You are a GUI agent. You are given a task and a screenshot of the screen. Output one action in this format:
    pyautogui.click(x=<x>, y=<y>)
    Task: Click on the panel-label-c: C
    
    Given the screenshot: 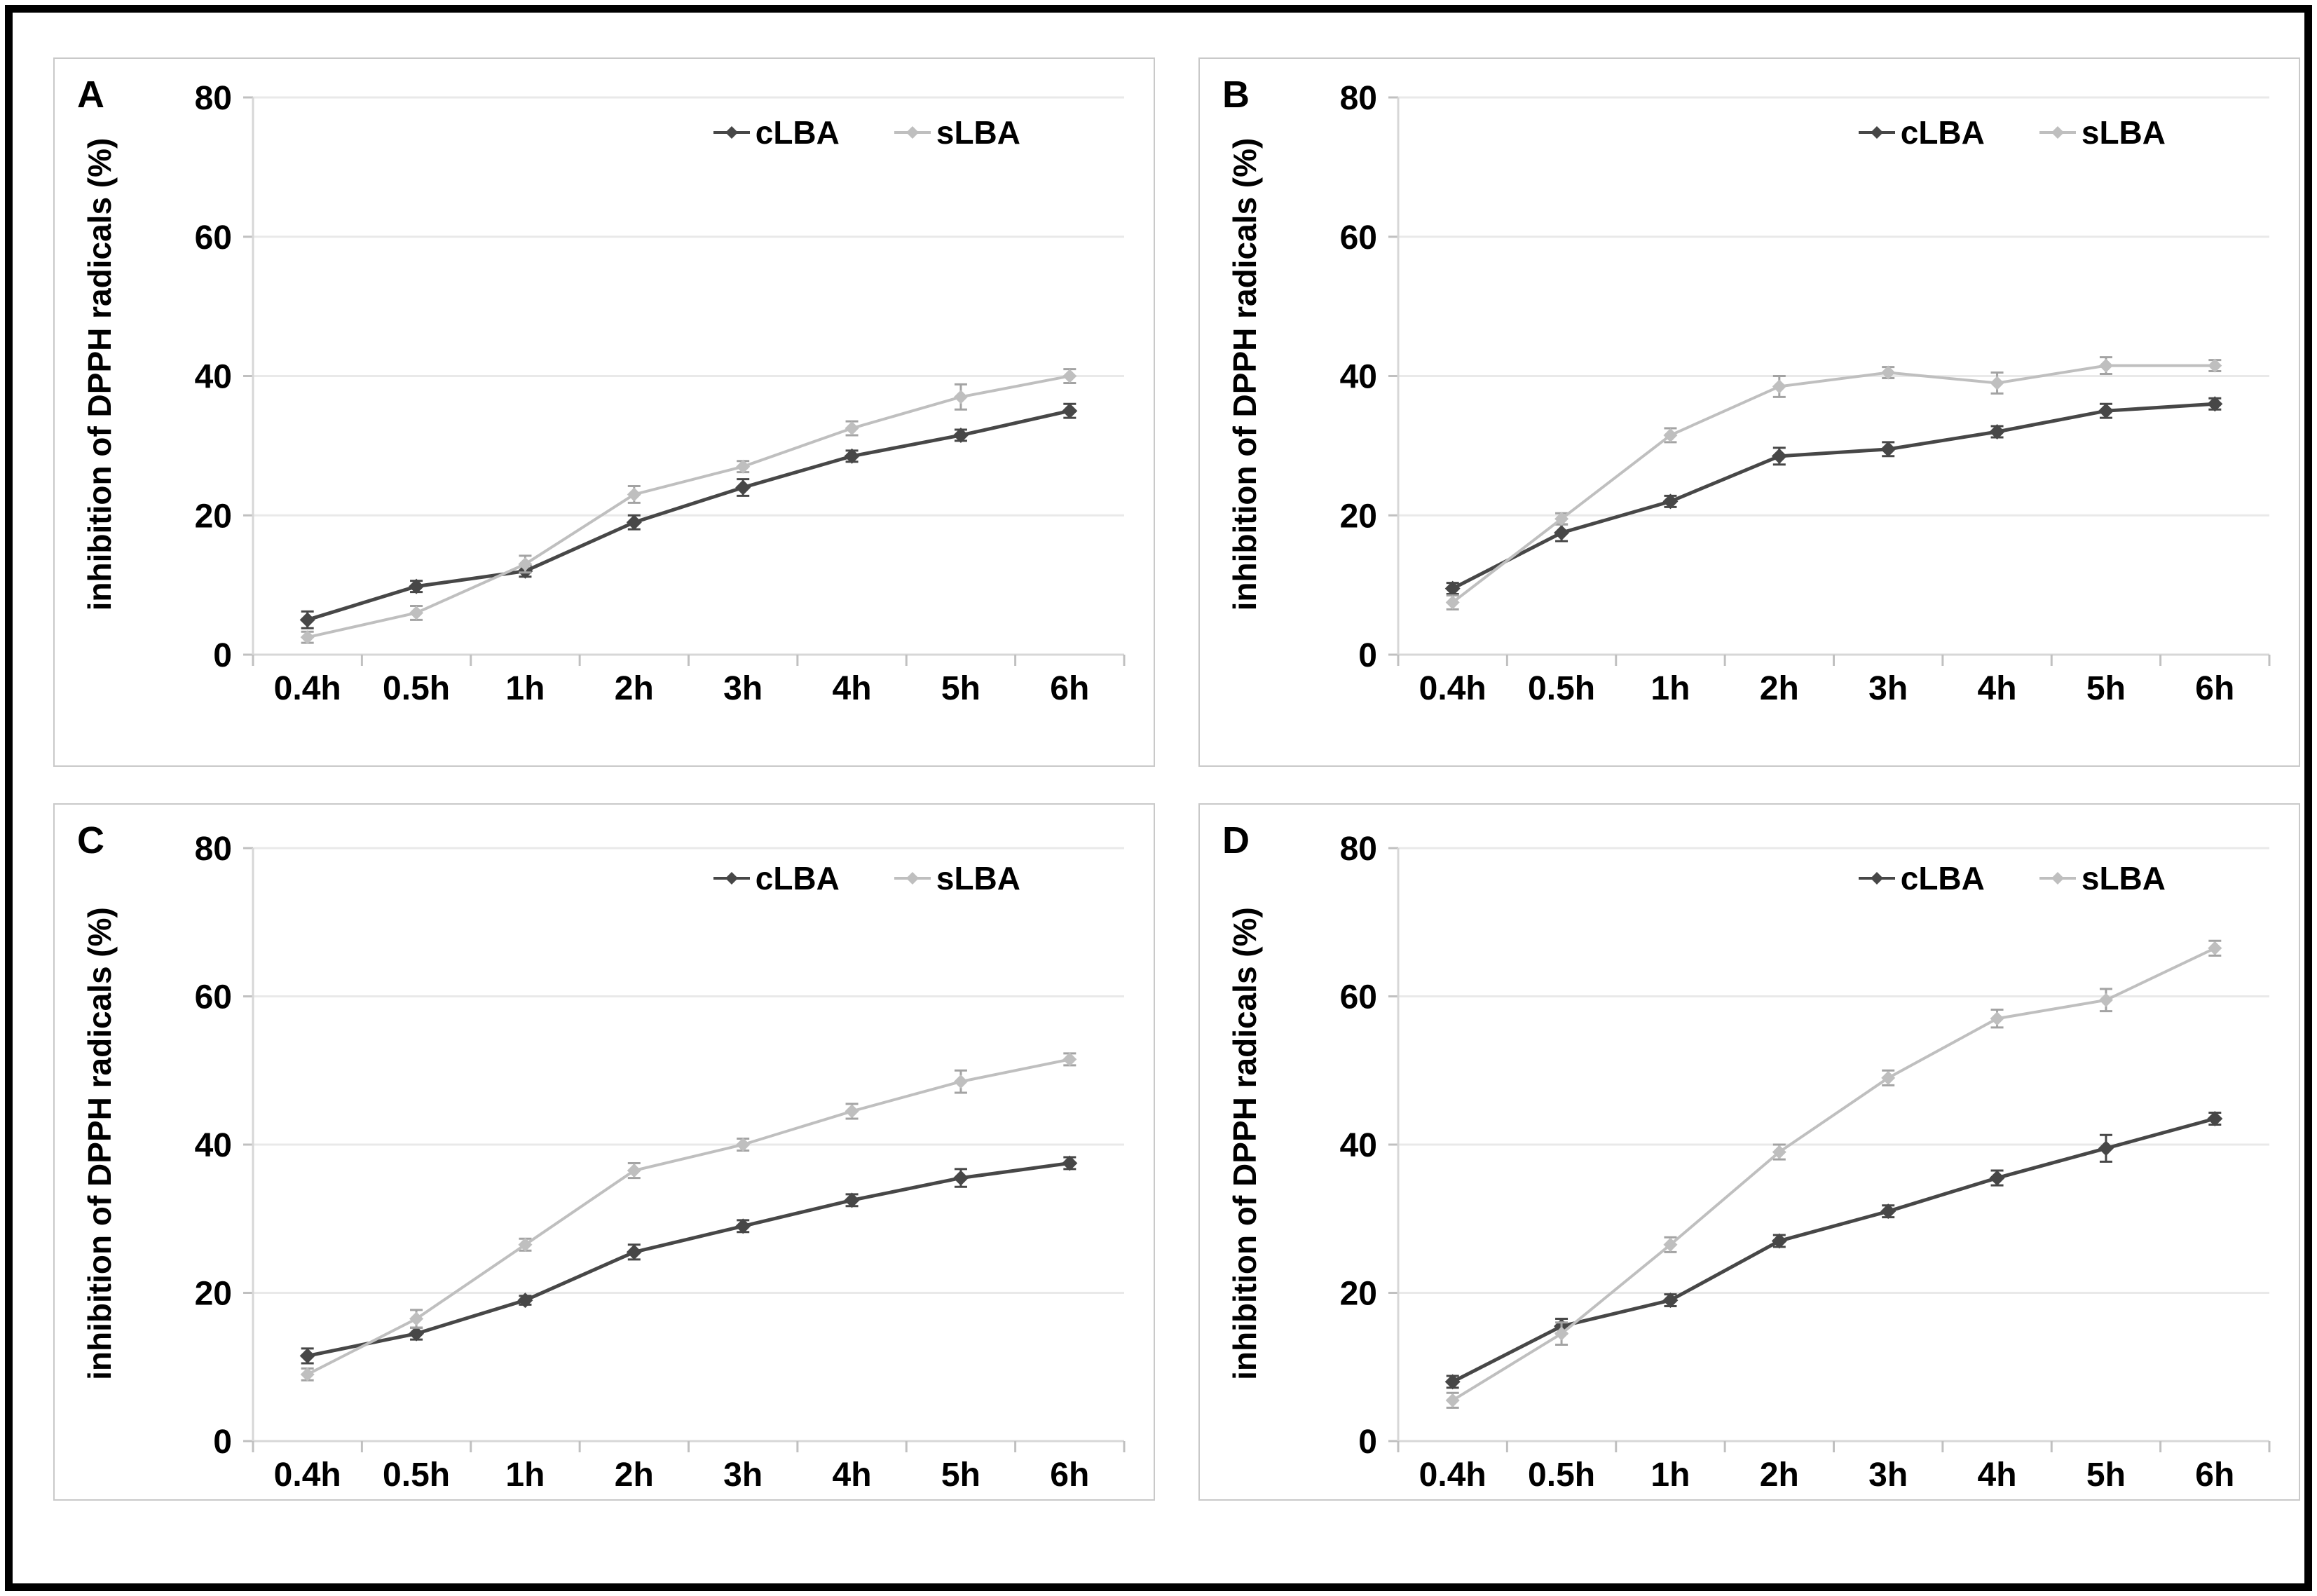 What is the action you would take?
    pyautogui.click(x=90, y=840)
    